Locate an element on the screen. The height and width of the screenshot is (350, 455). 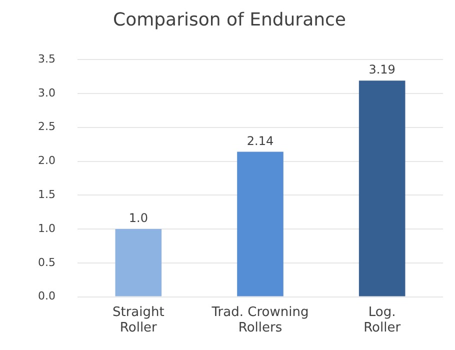
x-tick-label: Log. Roller is located at coordinates (383, 320).